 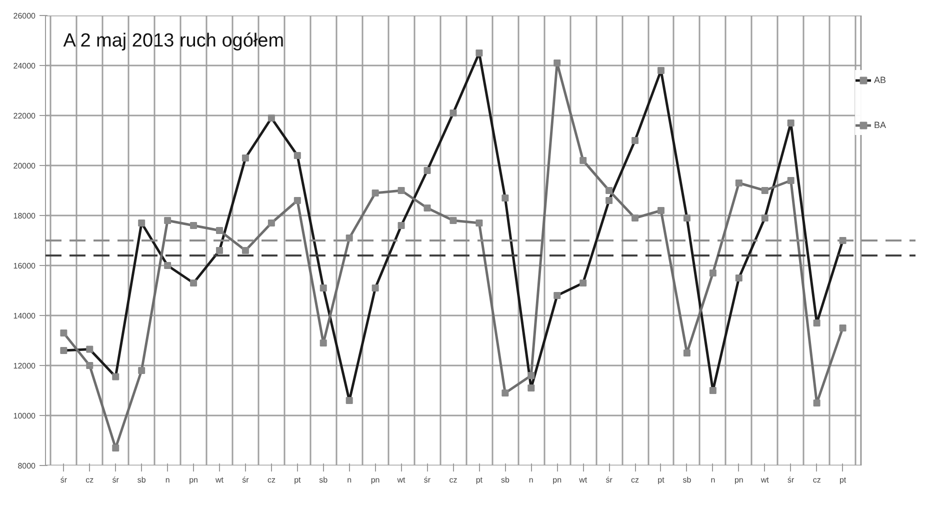 What do you see at coordinates (881, 125) in the screenshot?
I see `legend-label: BA` at bounding box center [881, 125].